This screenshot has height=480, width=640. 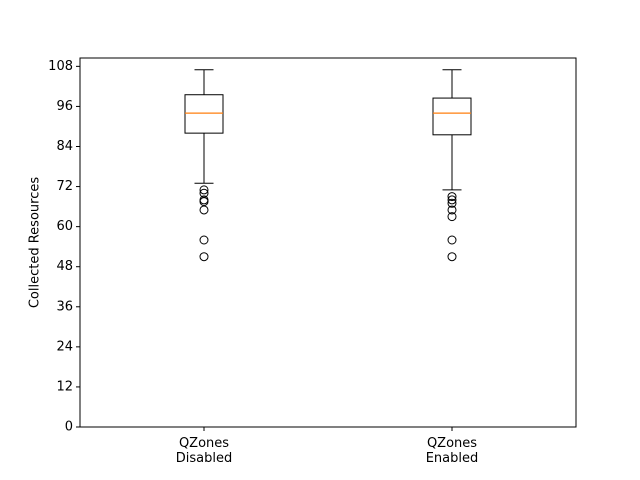 What do you see at coordinates (64, 266) in the screenshot?
I see `y-tick-label: 48` at bounding box center [64, 266].